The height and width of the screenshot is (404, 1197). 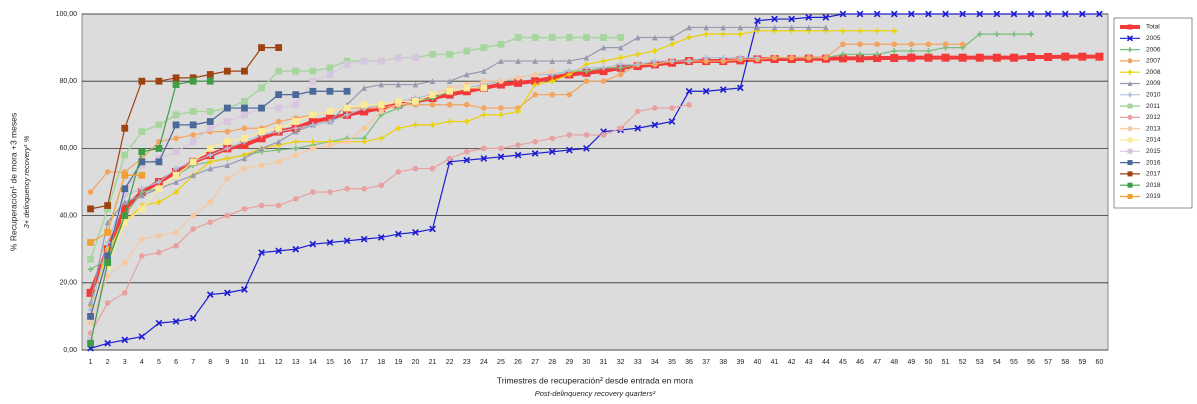 What do you see at coordinates (826, 362) in the screenshot?
I see `x-tick-label: 44` at bounding box center [826, 362].